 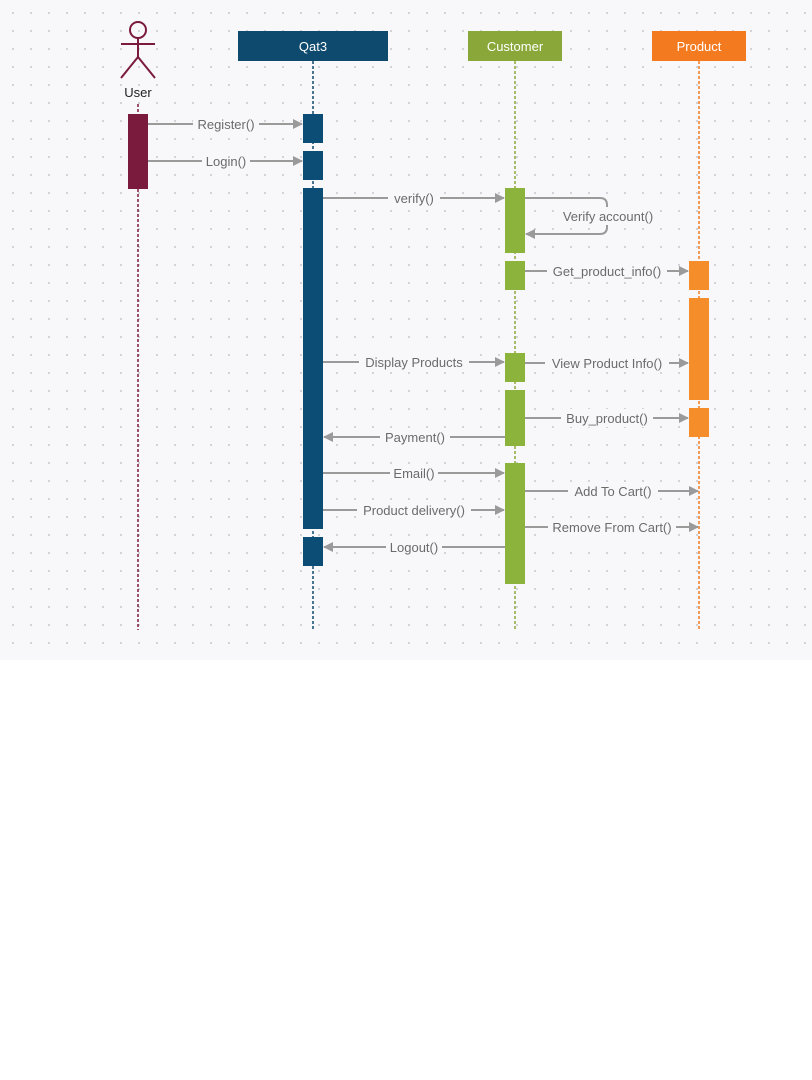 I want to click on participant-qat3-label: Qat3, so click(x=313, y=46).